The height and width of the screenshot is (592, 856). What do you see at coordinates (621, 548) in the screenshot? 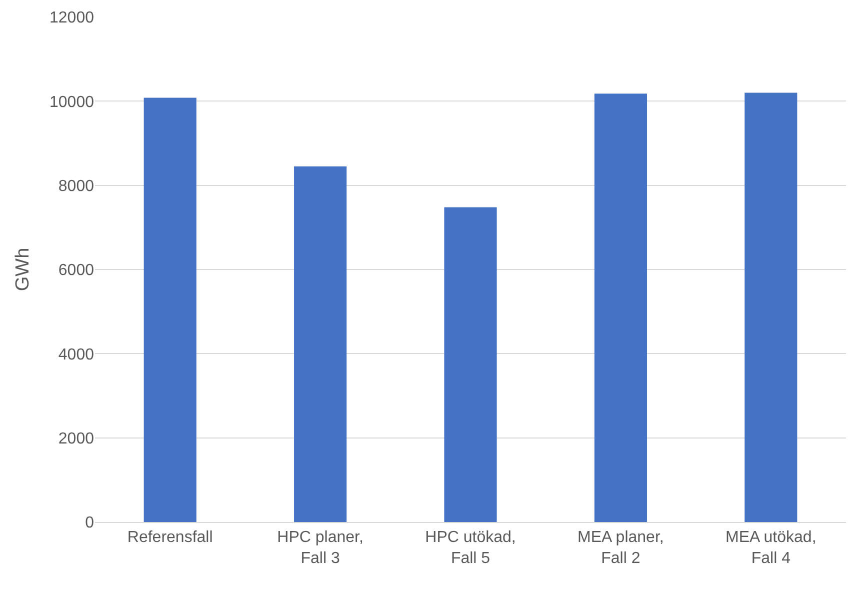
I see `x-tick-label: MEA planer, Fall 2` at bounding box center [621, 548].